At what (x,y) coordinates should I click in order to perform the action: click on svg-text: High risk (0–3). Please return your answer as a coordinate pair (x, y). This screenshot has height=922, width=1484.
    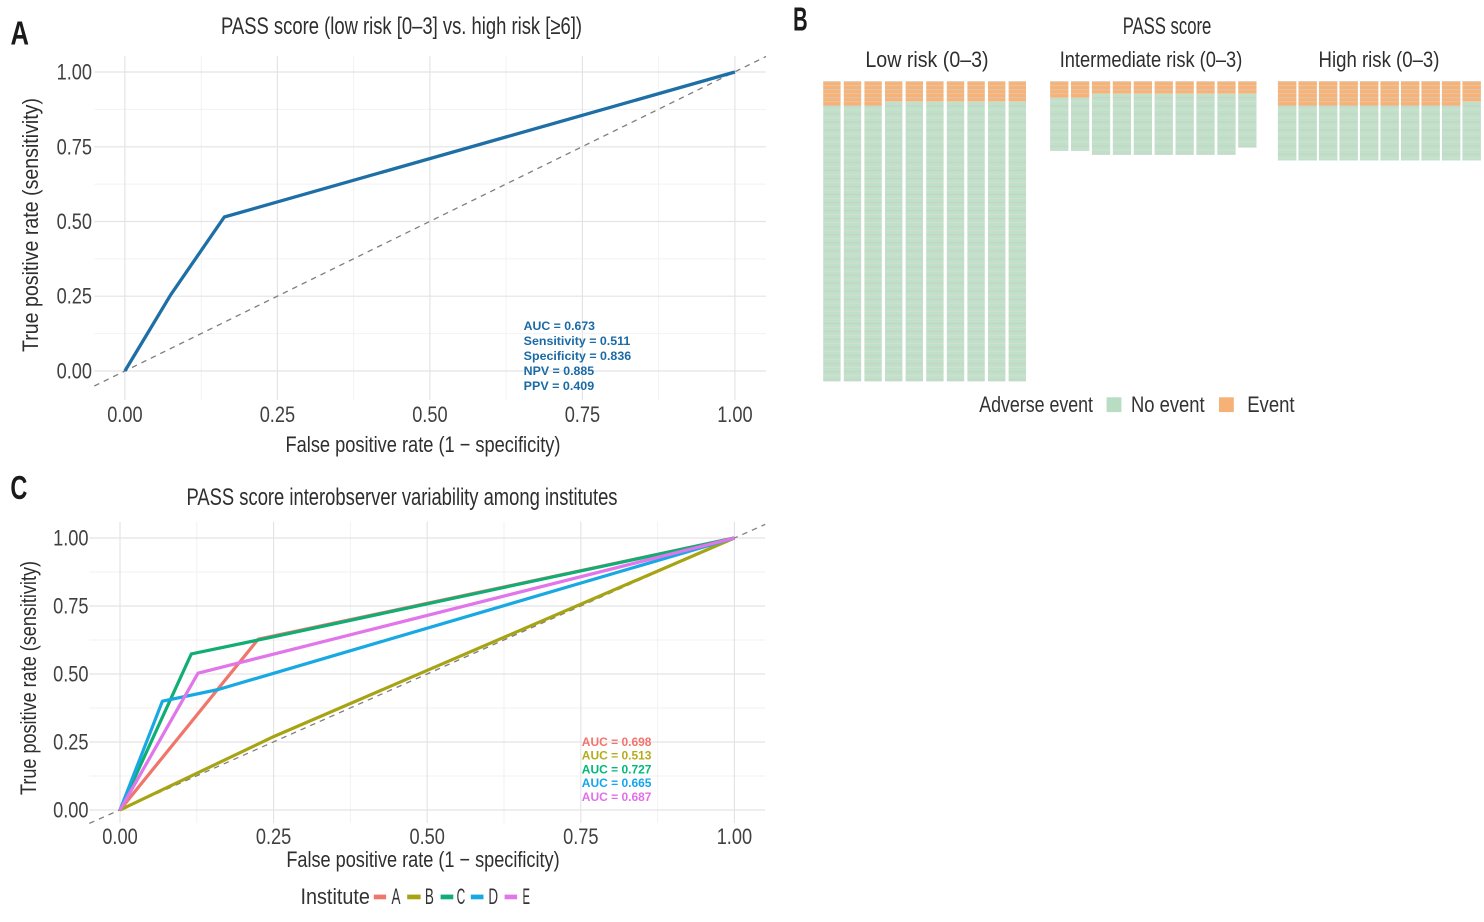
    Looking at the image, I should click on (1379, 59).